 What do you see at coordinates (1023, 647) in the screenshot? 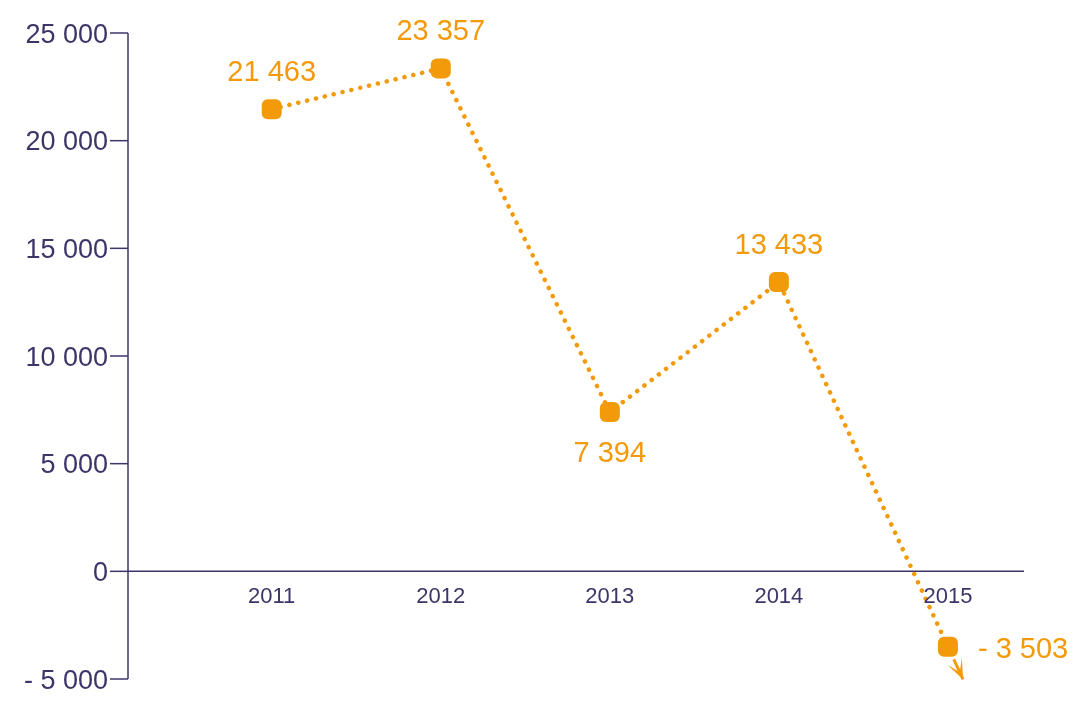
I see `data-label: - 3 503` at bounding box center [1023, 647].